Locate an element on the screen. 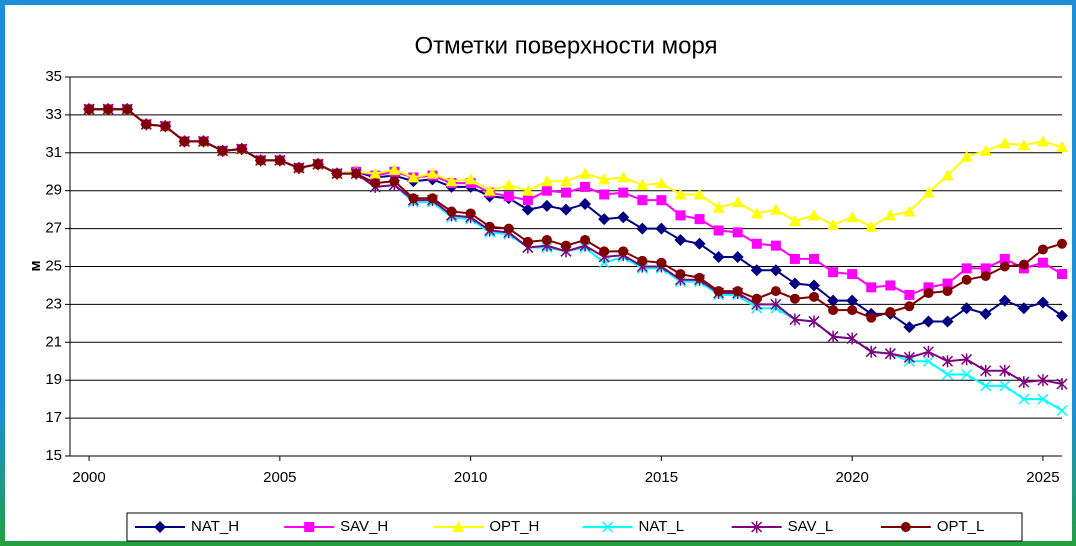 The width and height of the screenshot is (1076, 546). x-tick-label: 2015 is located at coordinates (661, 477).